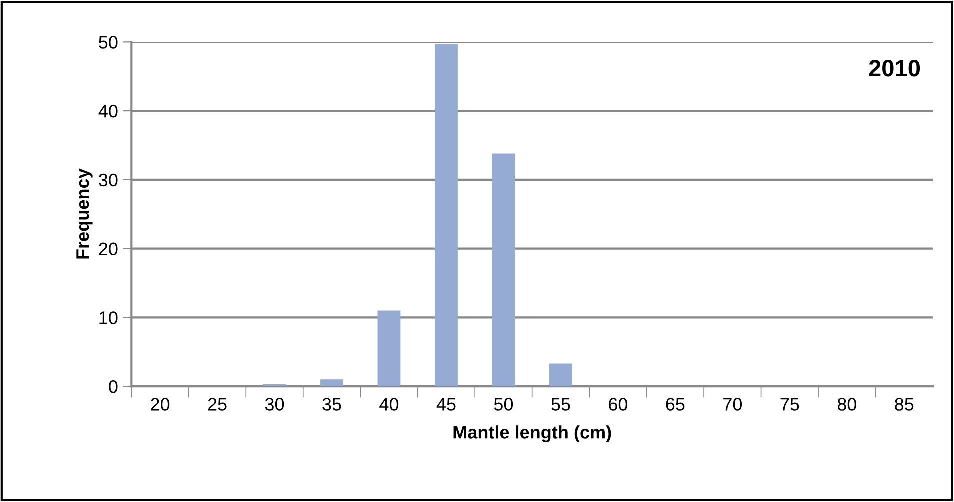  I want to click on x-tick-label: 20, so click(160, 404).